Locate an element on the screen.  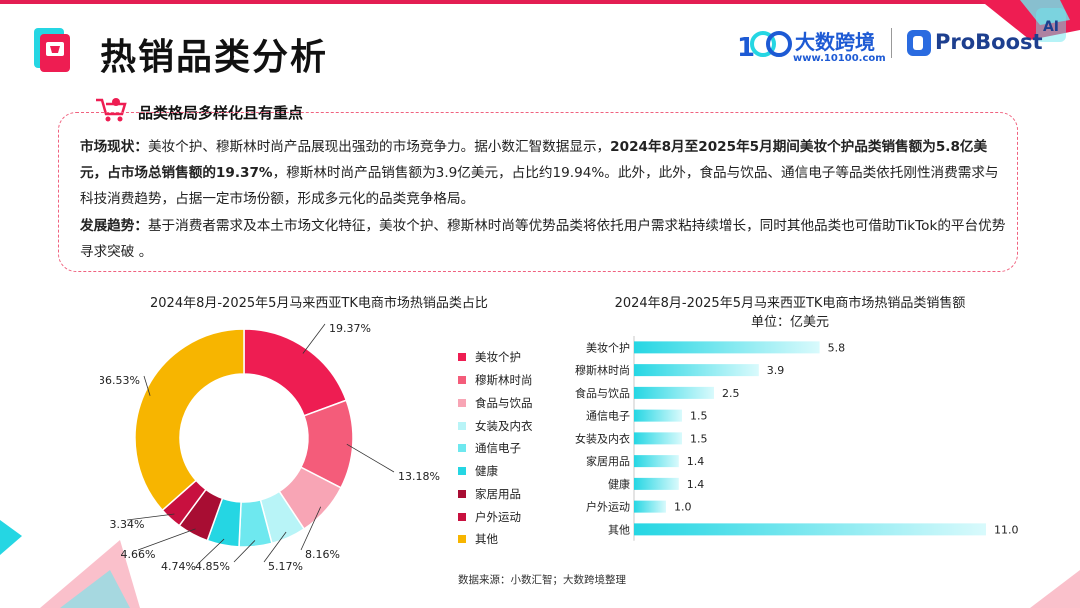
legend-item: 食品与饮品 is located at coordinates (495, 403).